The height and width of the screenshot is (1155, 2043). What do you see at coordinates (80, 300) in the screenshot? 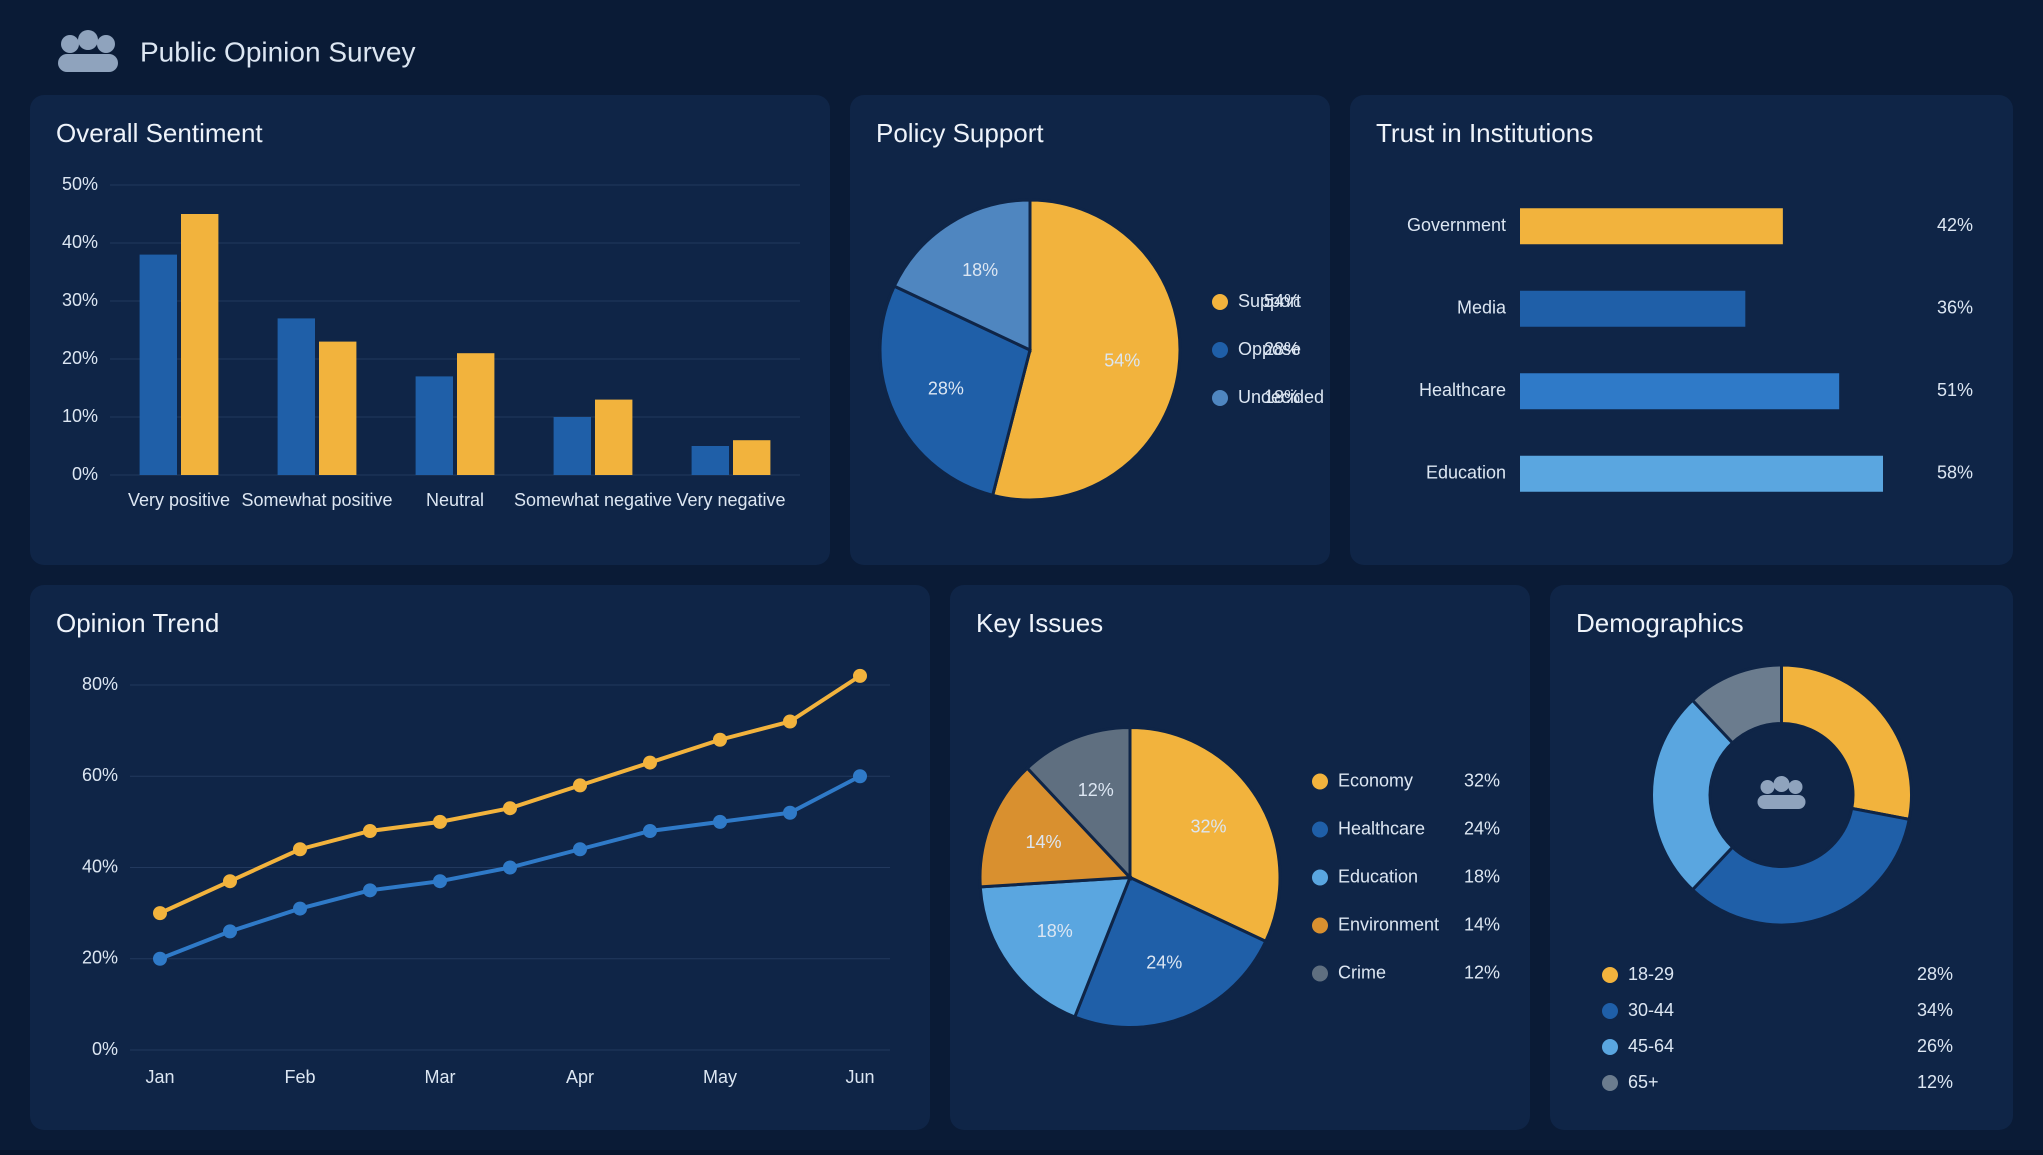
I see `y-tick-label: 30%` at bounding box center [80, 300].